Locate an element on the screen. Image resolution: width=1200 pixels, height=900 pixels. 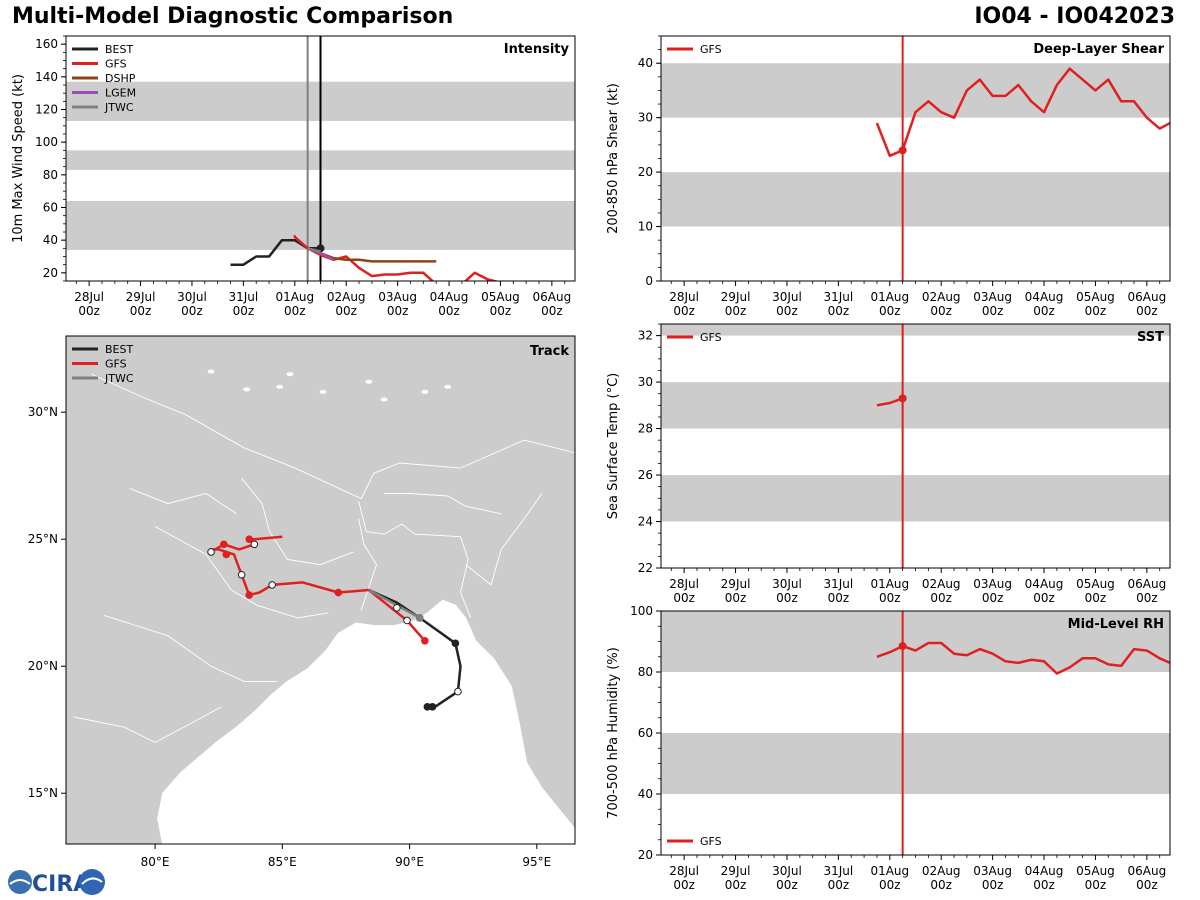
rh-ytick-label: 100 is located at coordinates (641, 611).